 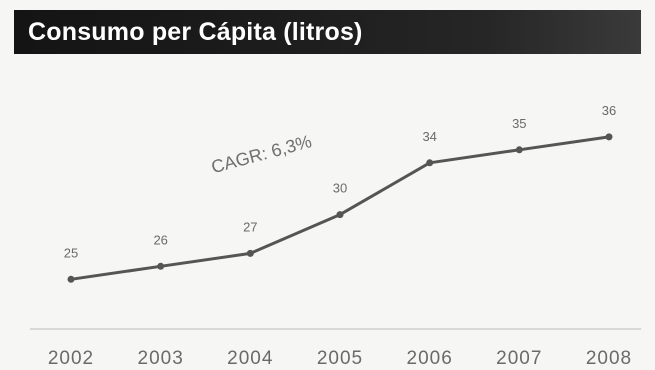 I want to click on x-tick-label-2008: 2008, so click(x=609, y=358).